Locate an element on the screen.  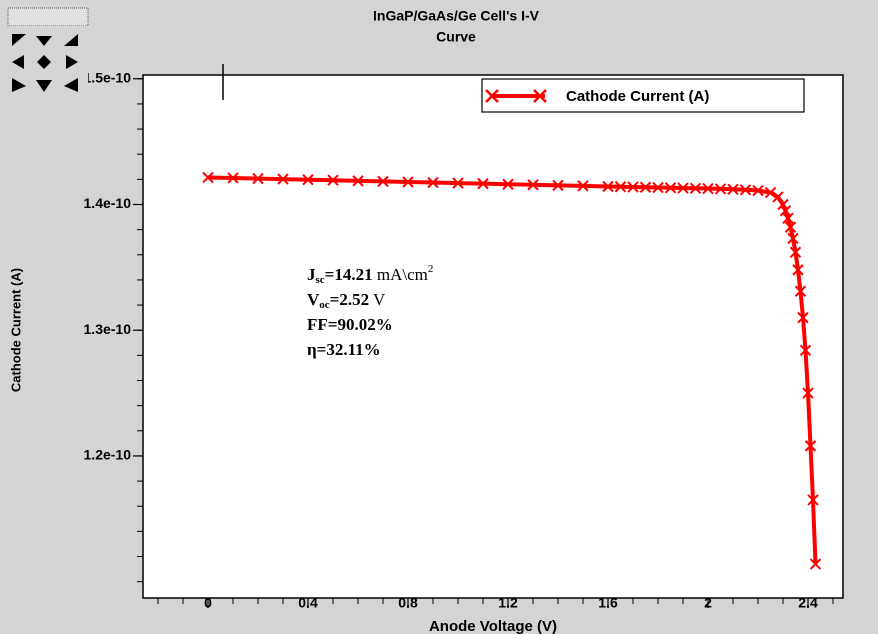
annotation-main: η=32.11% is located at coordinates (344, 349).